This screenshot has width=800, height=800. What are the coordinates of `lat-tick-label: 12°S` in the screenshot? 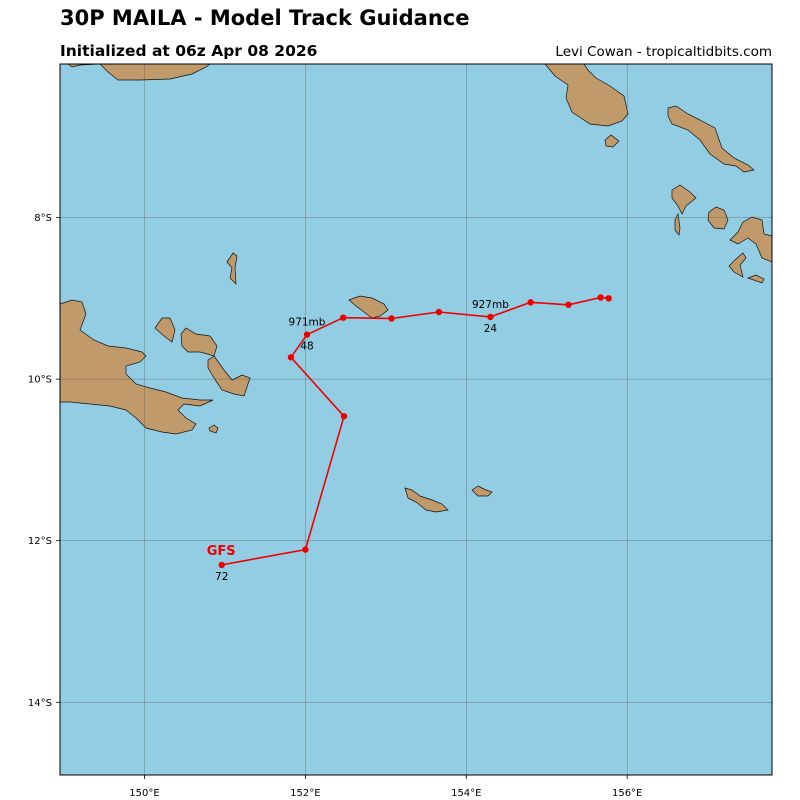 It's located at (40, 541).